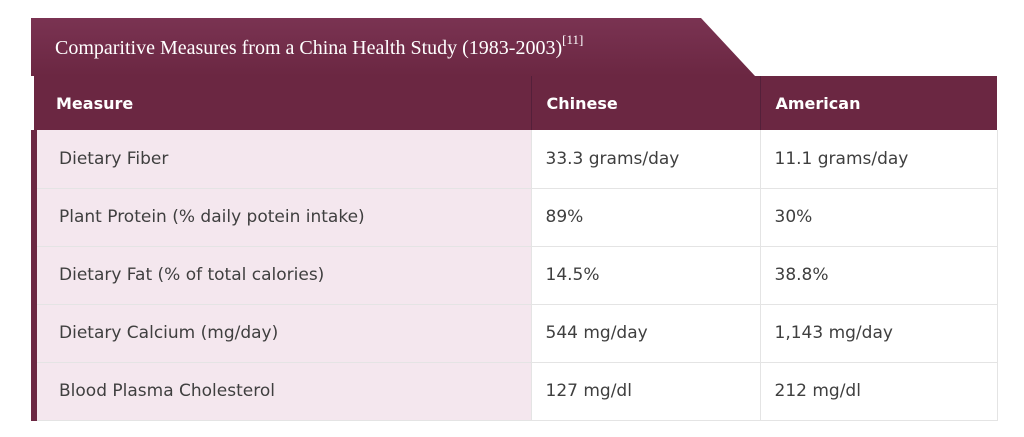  I want to click on column-header-chinese: Chinese, so click(646, 103).